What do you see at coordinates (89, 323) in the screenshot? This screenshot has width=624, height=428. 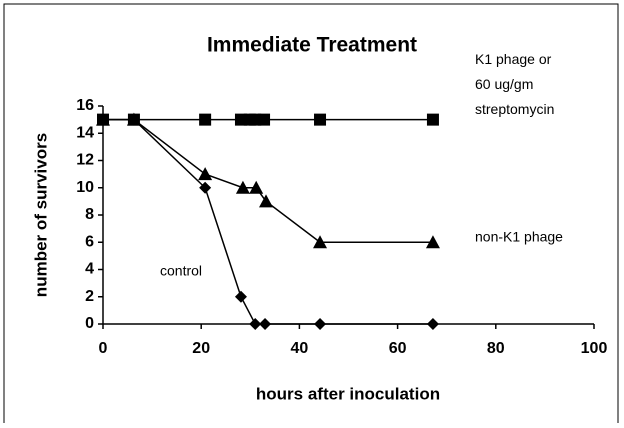 I see `y-tick-label: 0` at bounding box center [89, 323].